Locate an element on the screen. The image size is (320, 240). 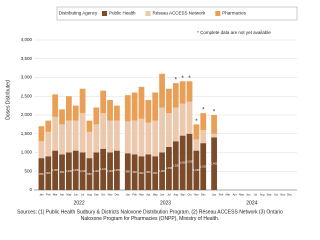
value-label: 1,400 is located at coordinates (214, 163).